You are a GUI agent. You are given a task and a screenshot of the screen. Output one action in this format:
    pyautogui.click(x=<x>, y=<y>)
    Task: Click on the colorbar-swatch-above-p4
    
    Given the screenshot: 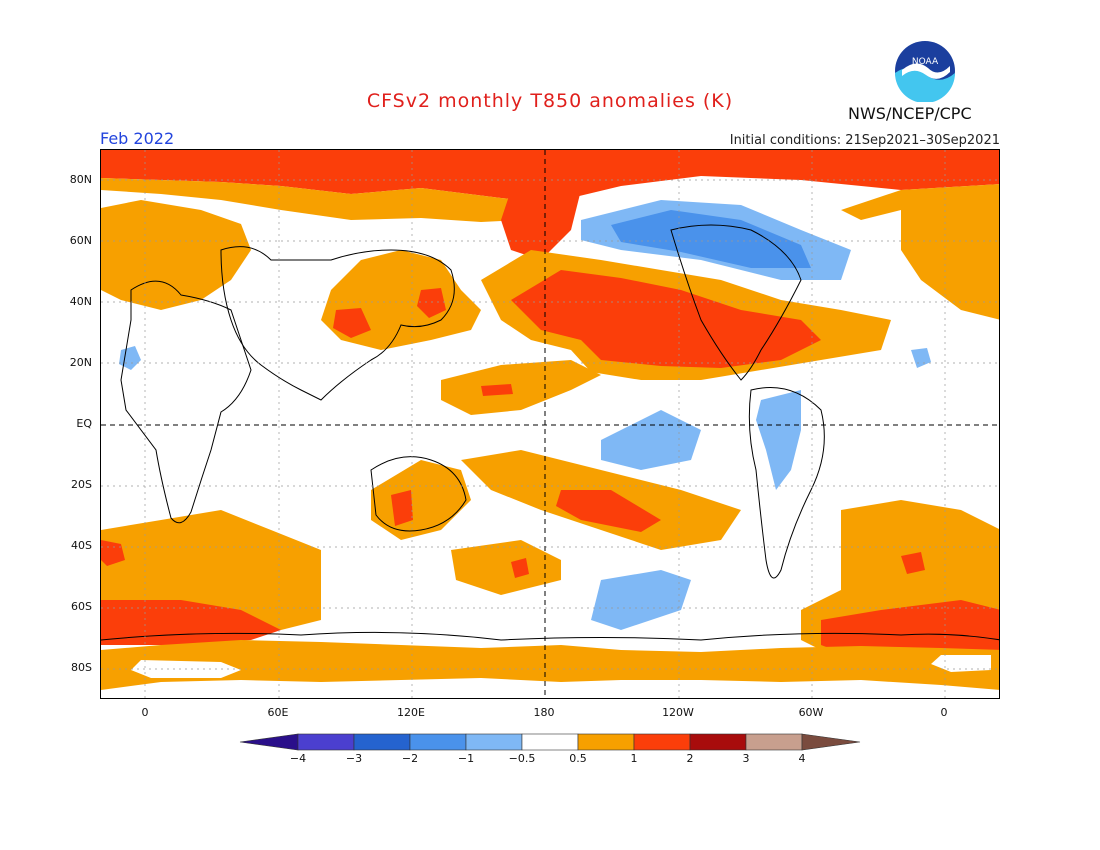 What is the action you would take?
    pyautogui.click(x=831, y=742)
    